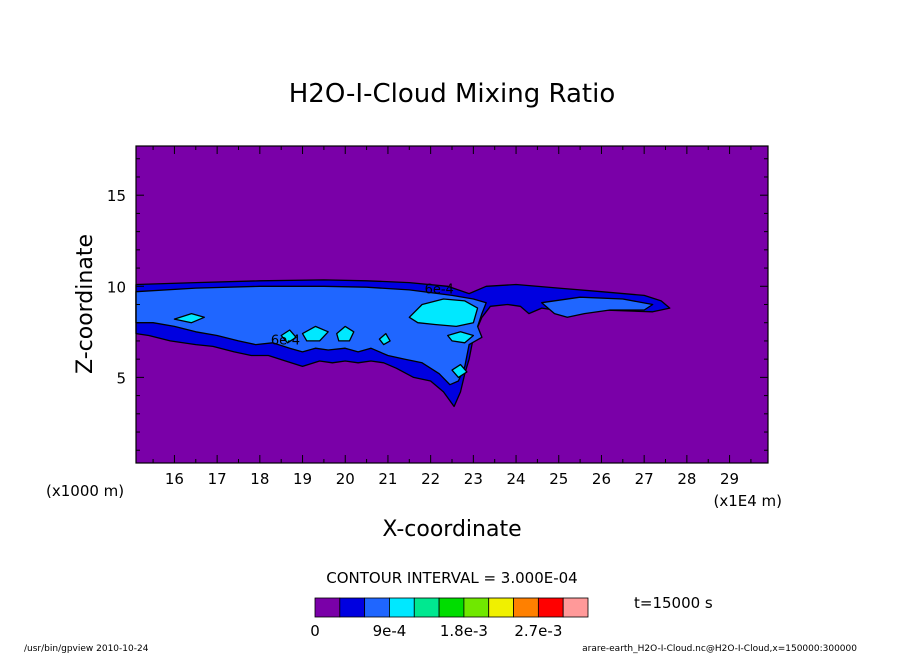  Describe the element at coordinates (729, 479) in the screenshot. I see `x-tick-label: 29` at that location.